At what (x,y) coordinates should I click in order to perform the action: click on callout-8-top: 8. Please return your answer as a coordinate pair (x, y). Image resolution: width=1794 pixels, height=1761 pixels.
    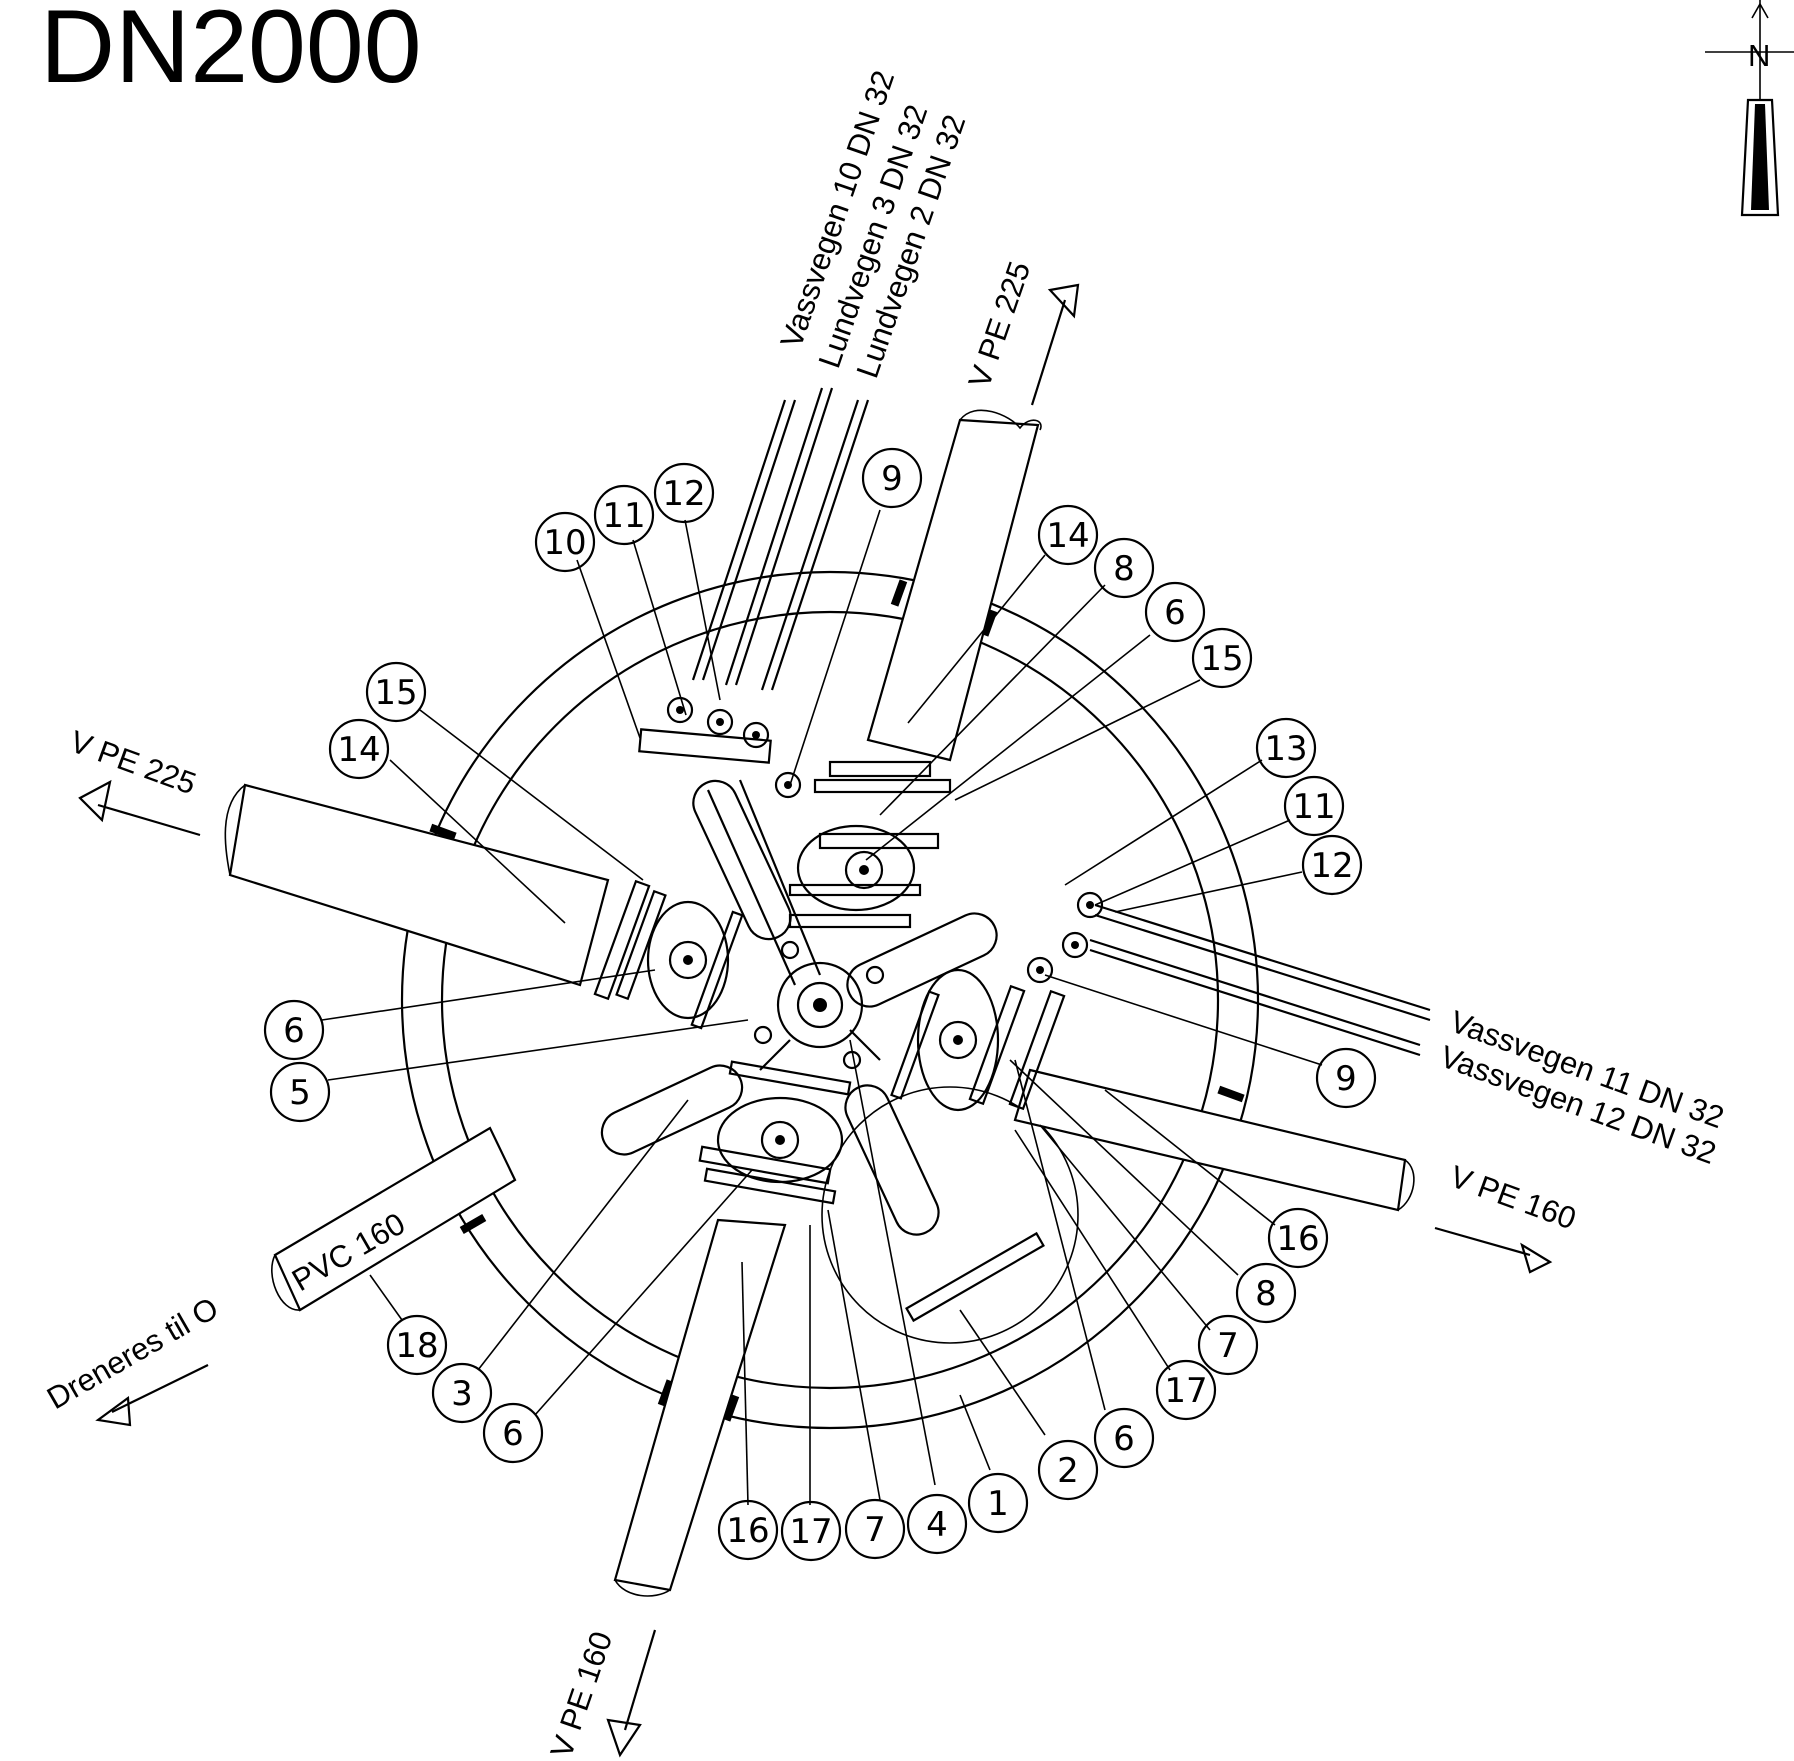
    Looking at the image, I should click on (1124, 568).